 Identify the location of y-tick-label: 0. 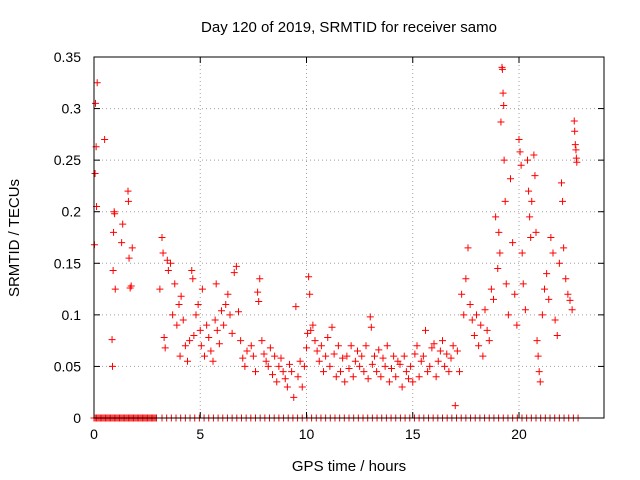
(77, 418).